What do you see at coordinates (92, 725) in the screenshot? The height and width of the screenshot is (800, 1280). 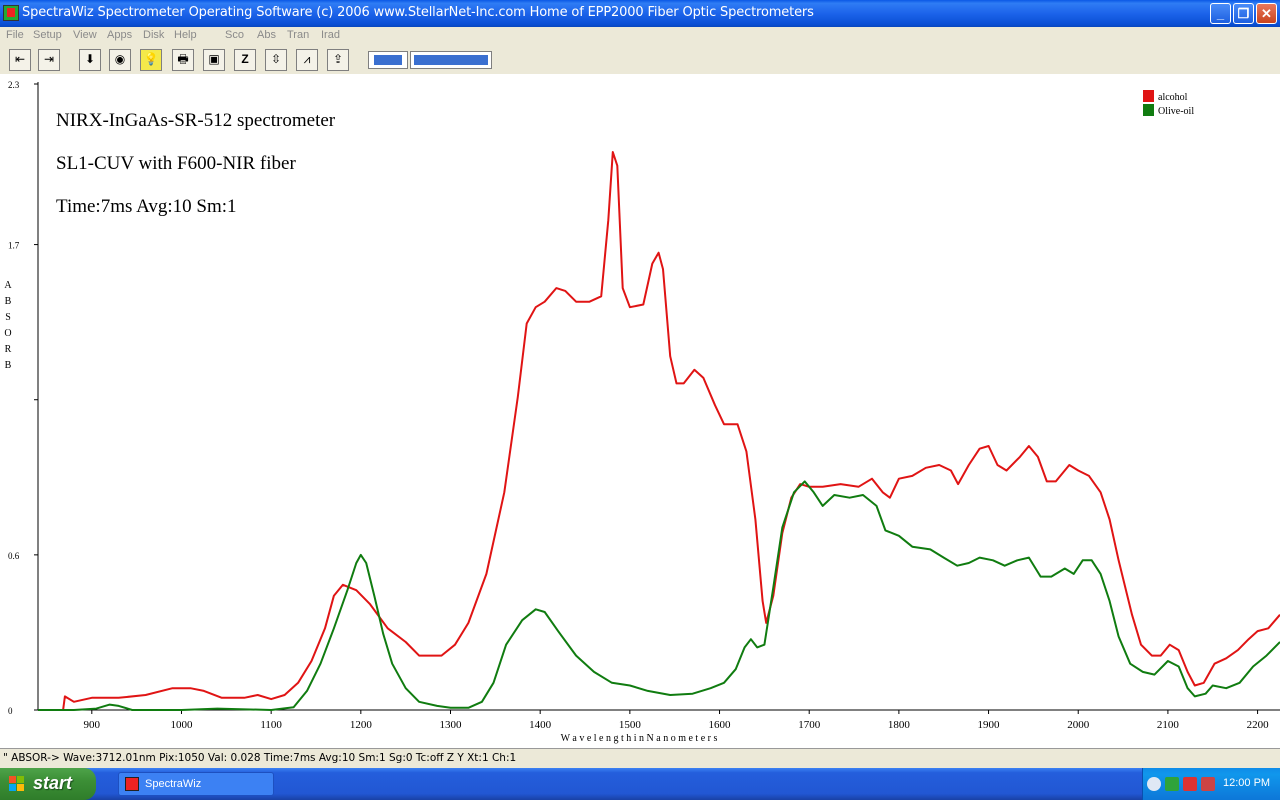 I see `x-tick-label: 900` at bounding box center [92, 725].